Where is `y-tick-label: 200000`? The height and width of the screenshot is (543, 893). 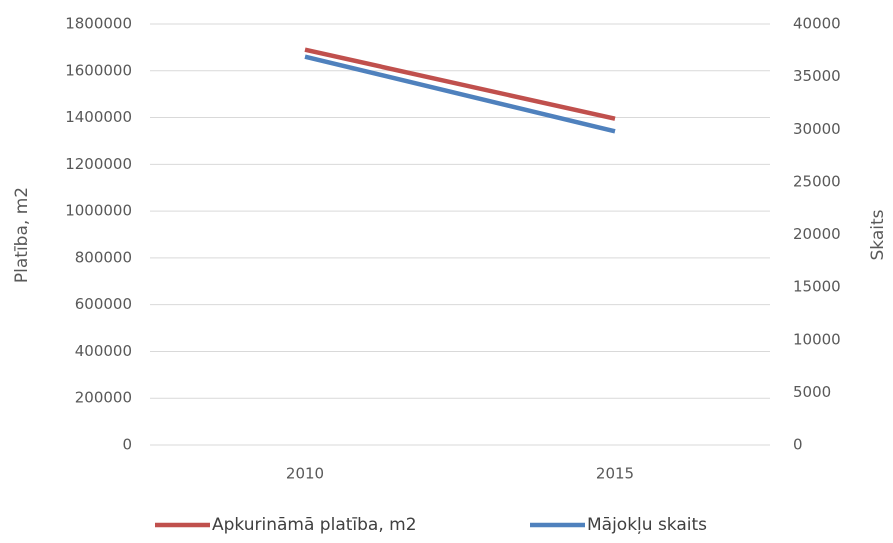
y-tick-label: 200000 is located at coordinates (103, 398).